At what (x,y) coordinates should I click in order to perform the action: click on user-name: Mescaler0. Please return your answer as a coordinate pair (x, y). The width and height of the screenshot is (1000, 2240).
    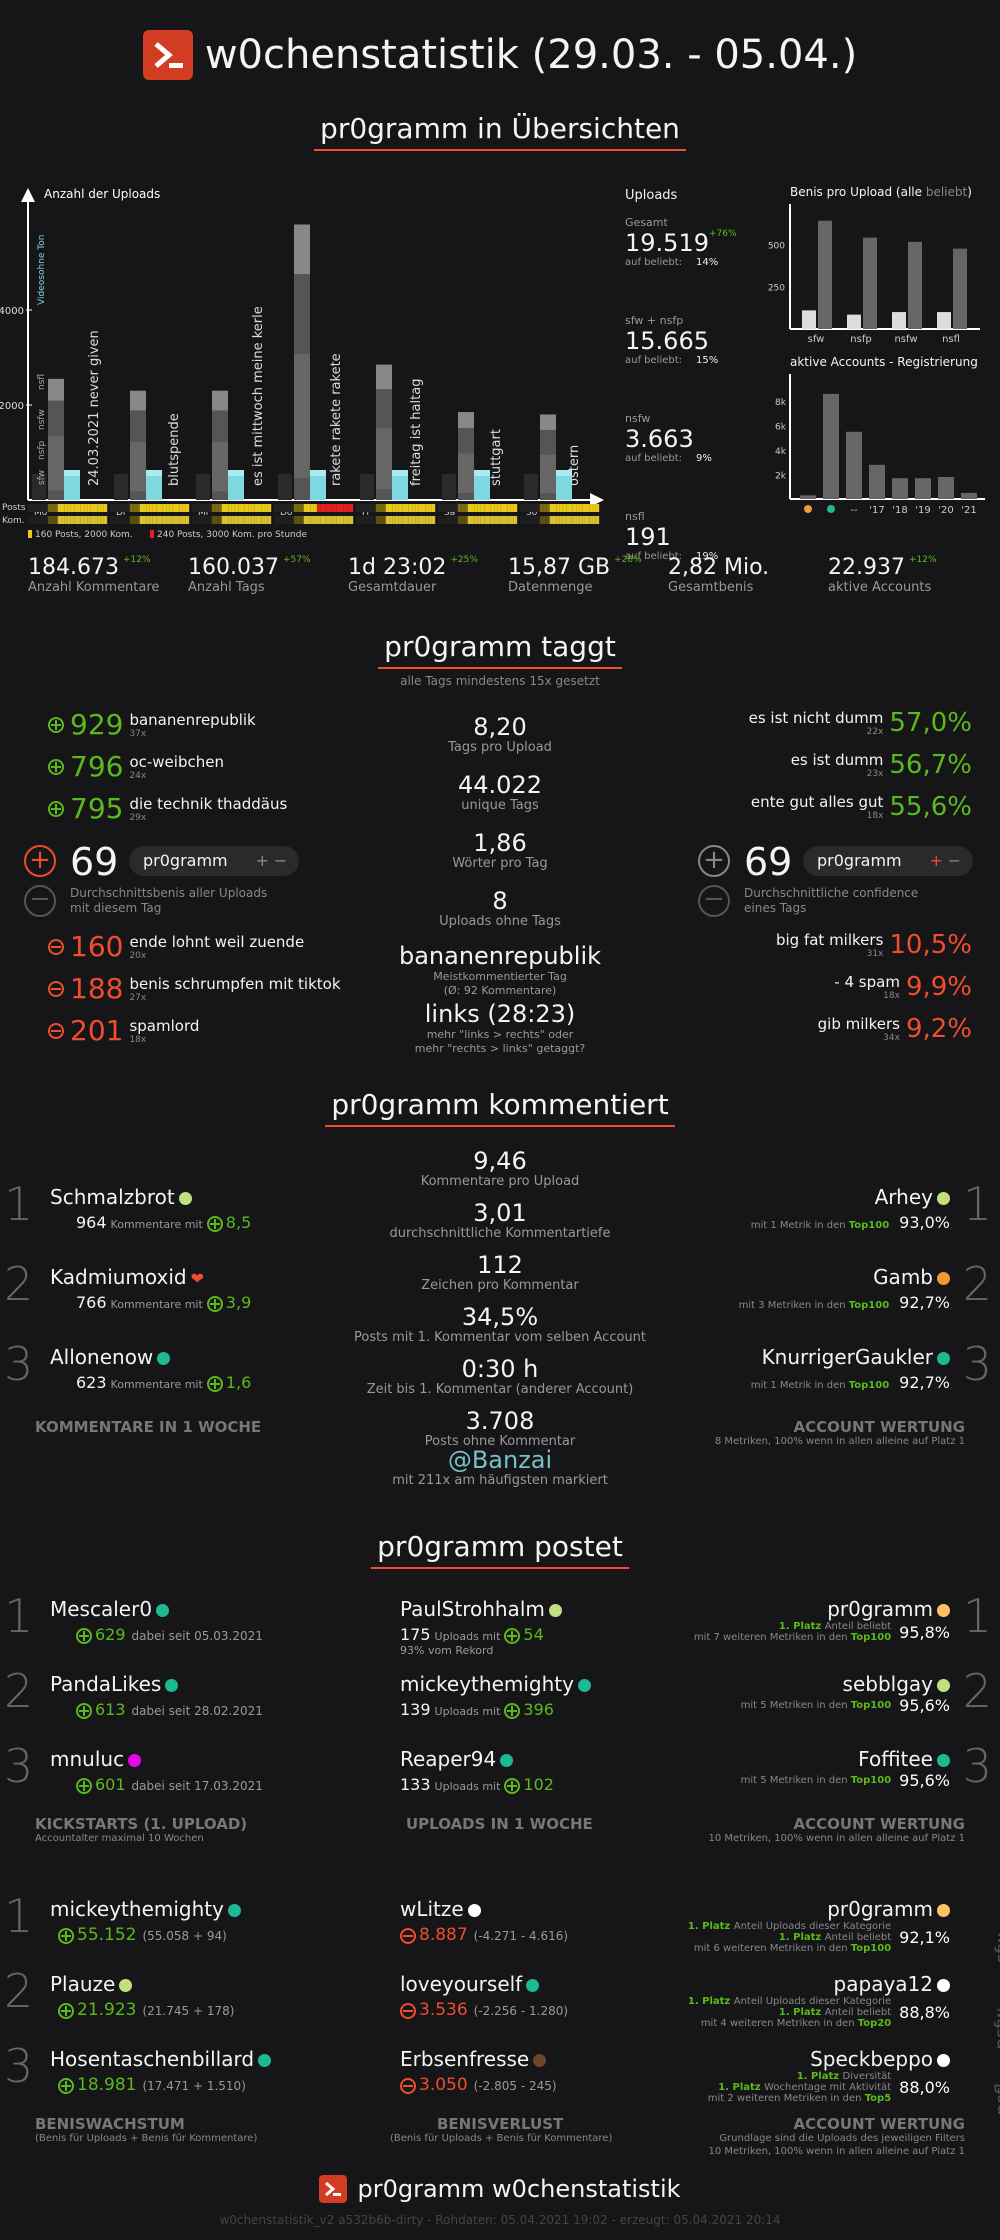
    Looking at the image, I should click on (101, 1609).